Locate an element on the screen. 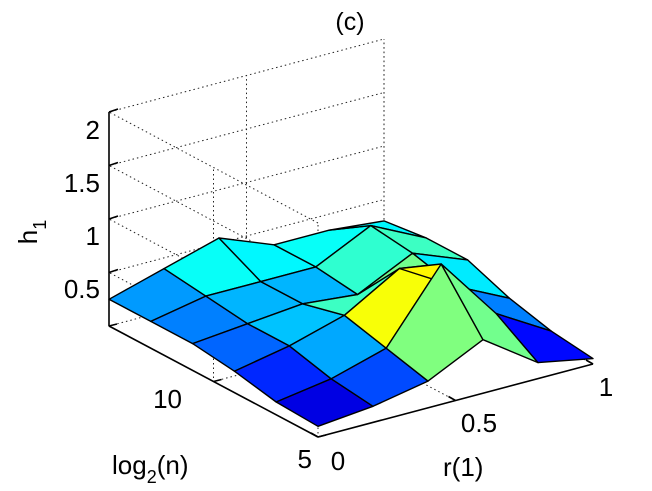  y-tick-labels: 5 10 is located at coordinates (232, 429).